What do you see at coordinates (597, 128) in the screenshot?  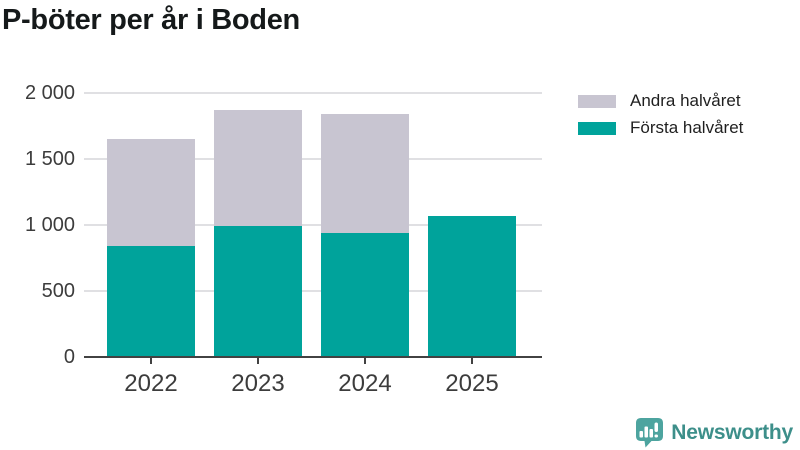 I see `legend-swatch-forsta-halvaret` at bounding box center [597, 128].